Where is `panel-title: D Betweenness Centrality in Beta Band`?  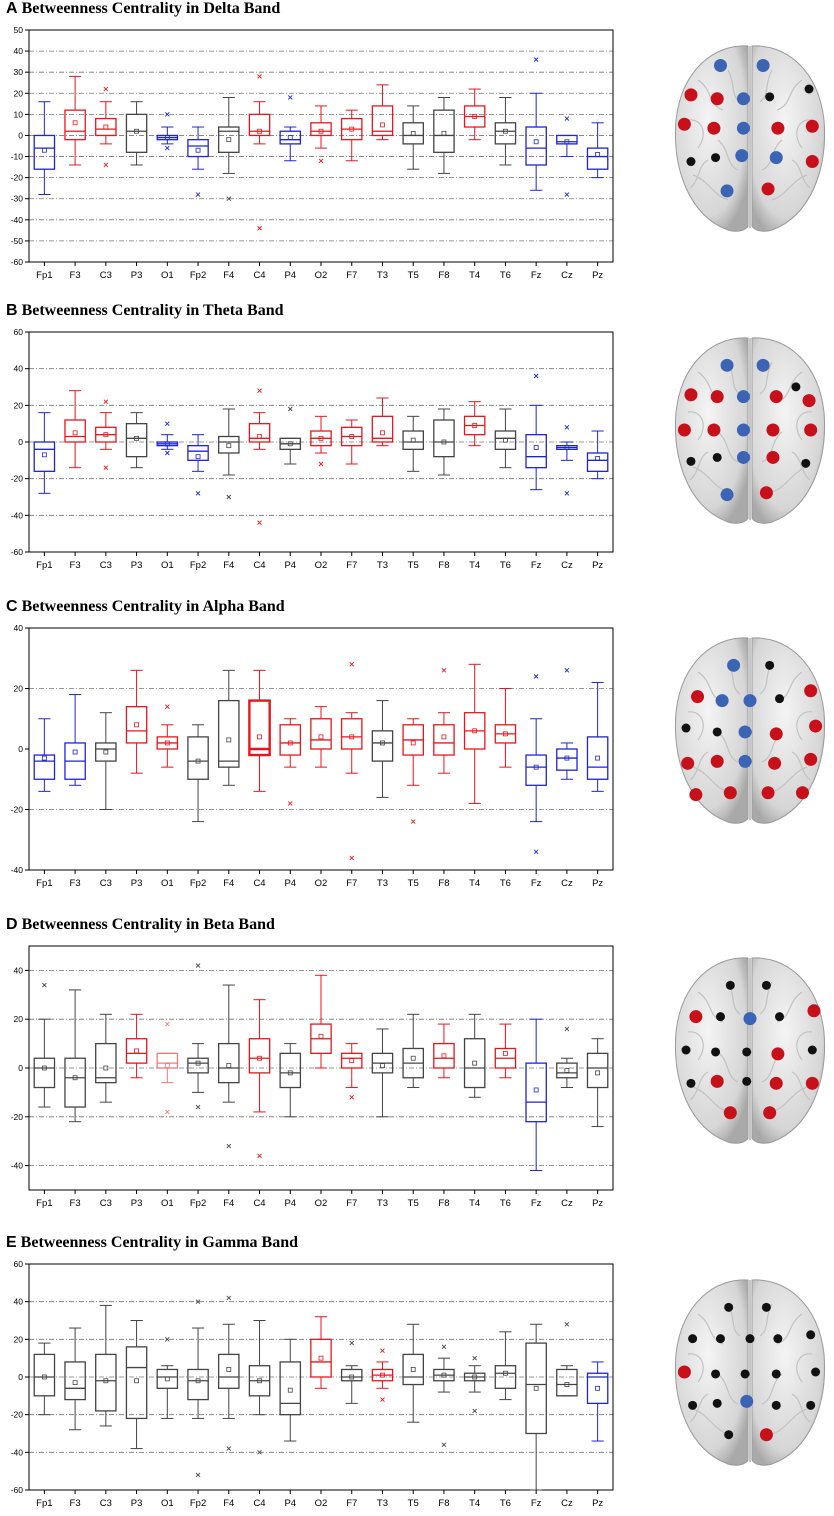 panel-title: D Betweenness Centrality in Beta Band is located at coordinates (140, 925).